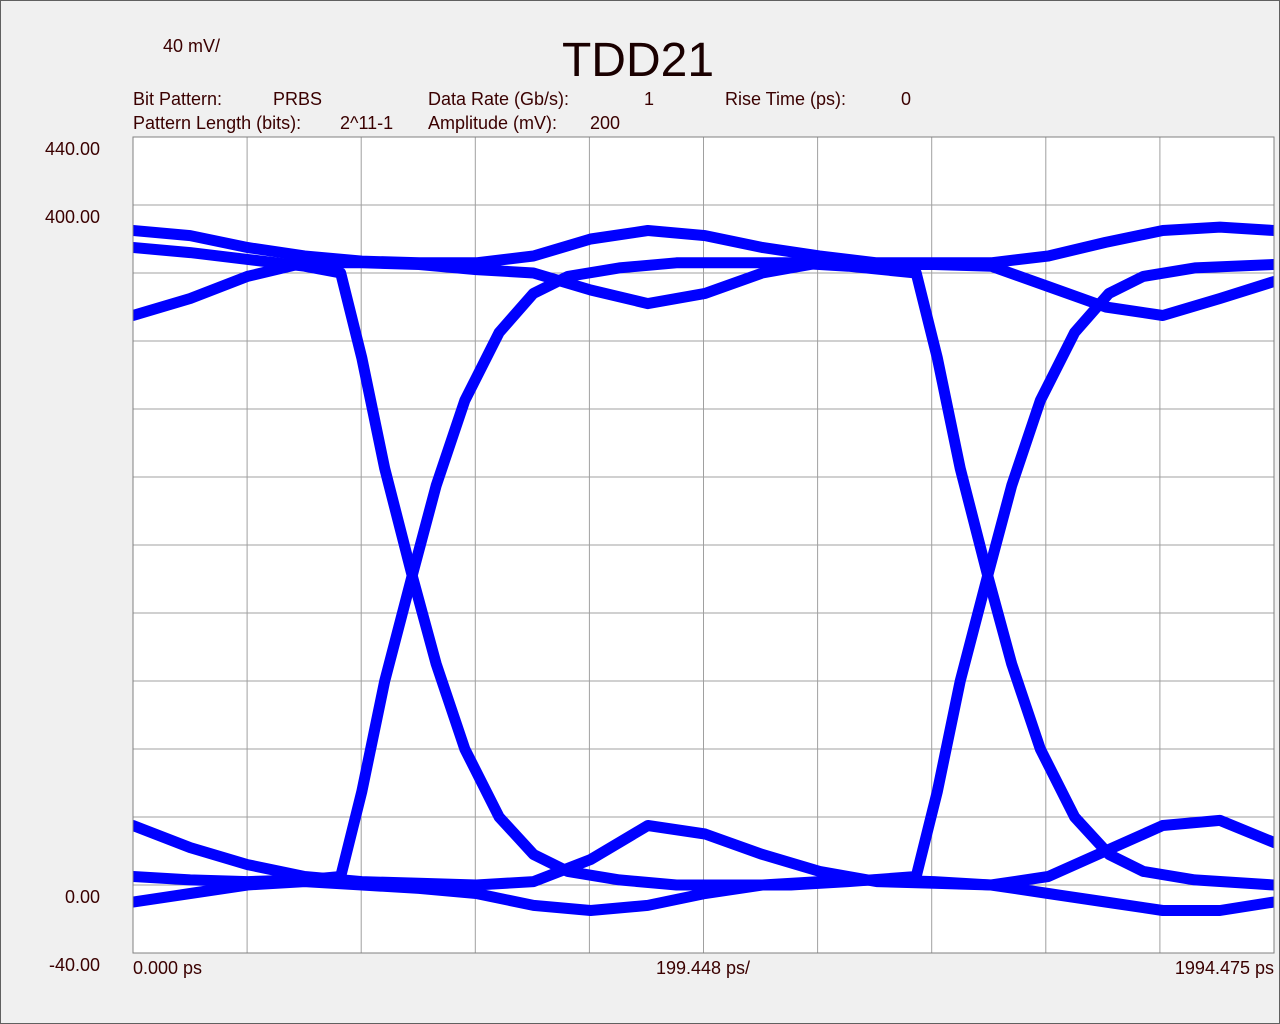 Image resolution: width=1280 pixels, height=1024 pixels. Describe the element at coordinates (785, 99) in the screenshot. I see `info-label: Rise Time (ps):` at that location.